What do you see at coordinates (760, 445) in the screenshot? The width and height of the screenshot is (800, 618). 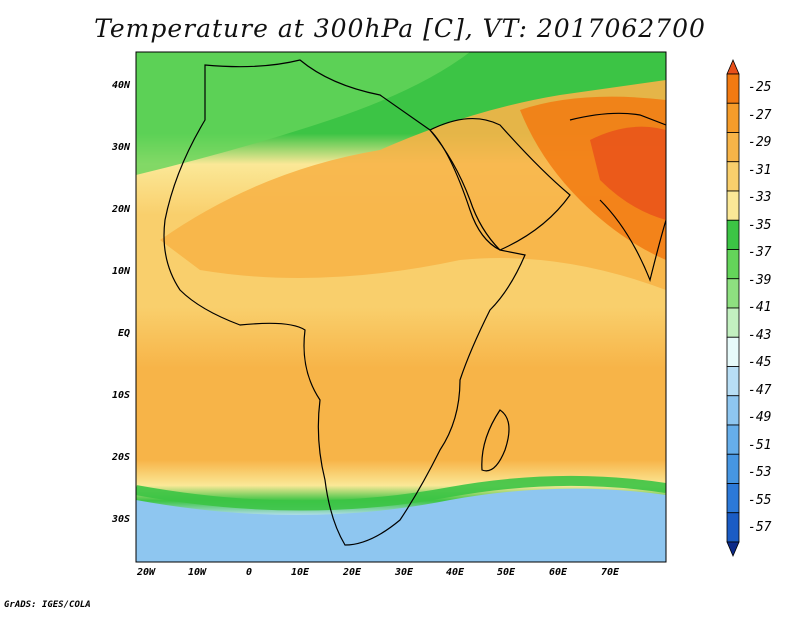 I see `colorbar-label: -51` at bounding box center [760, 445].